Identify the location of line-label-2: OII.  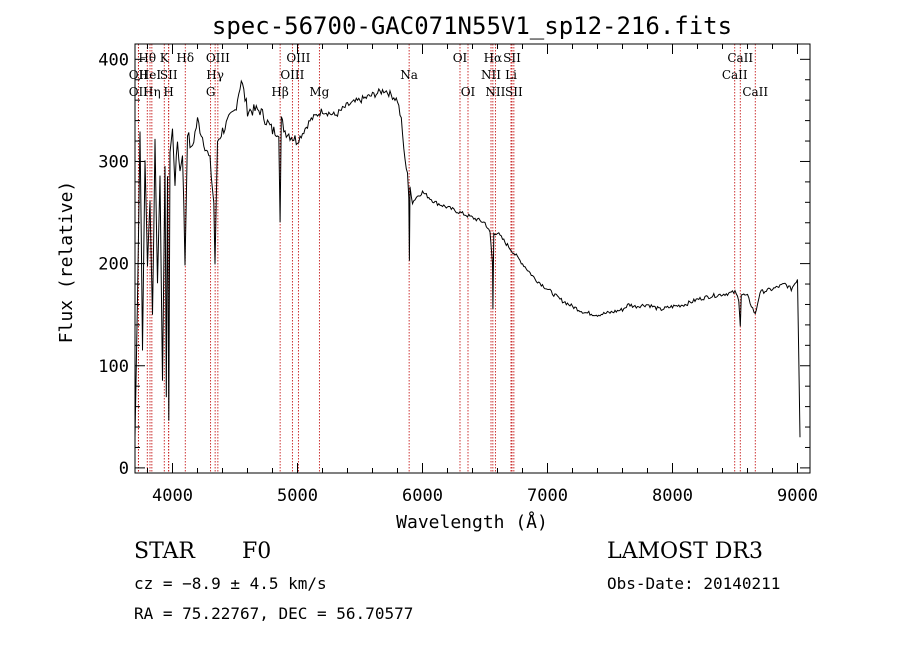
(139, 92).